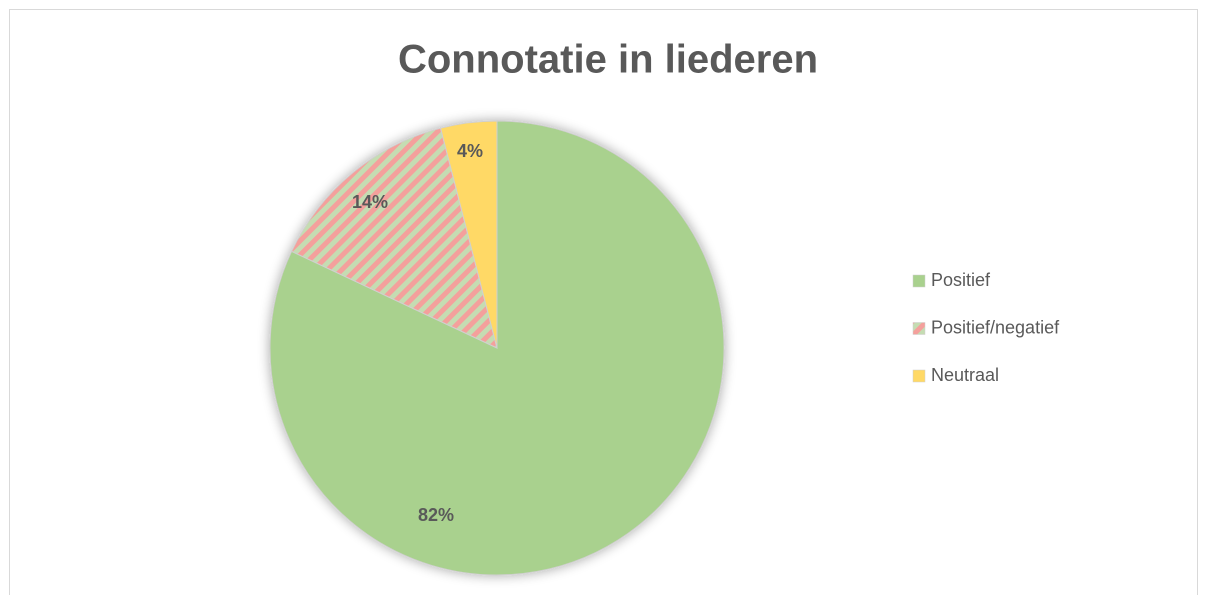 Image resolution: width=1206 pixels, height=595 pixels. What do you see at coordinates (470, 151) in the screenshot?
I see `data-label: 4%` at bounding box center [470, 151].